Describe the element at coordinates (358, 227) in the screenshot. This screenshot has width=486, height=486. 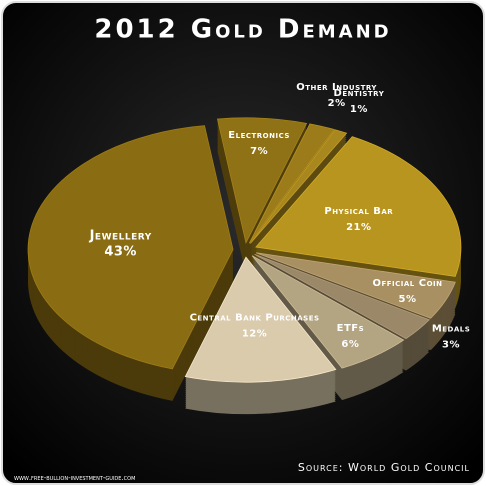
I see `slice-value-label: 21%` at that location.